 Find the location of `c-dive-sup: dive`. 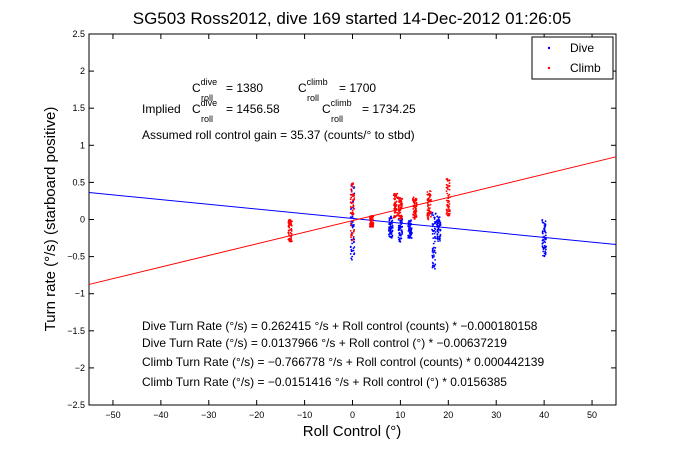

c-dive-sup: dive is located at coordinates (209, 82).